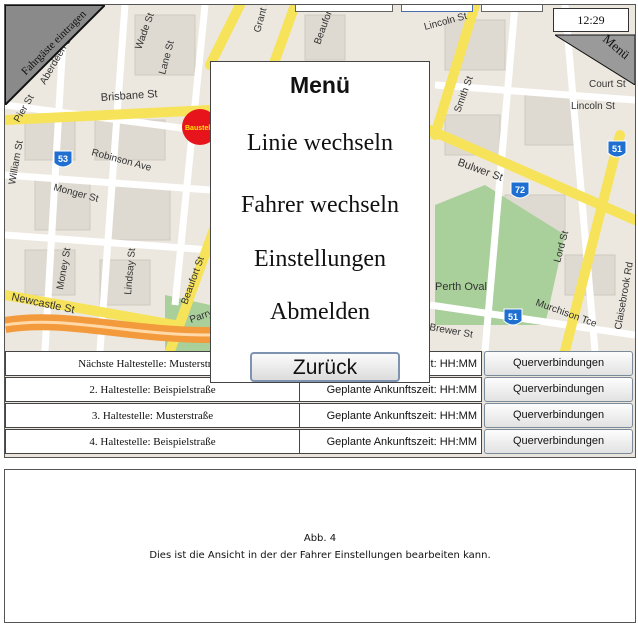  Describe the element at coordinates (607, 84) in the screenshot. I see `street-label: Court St` at that location.